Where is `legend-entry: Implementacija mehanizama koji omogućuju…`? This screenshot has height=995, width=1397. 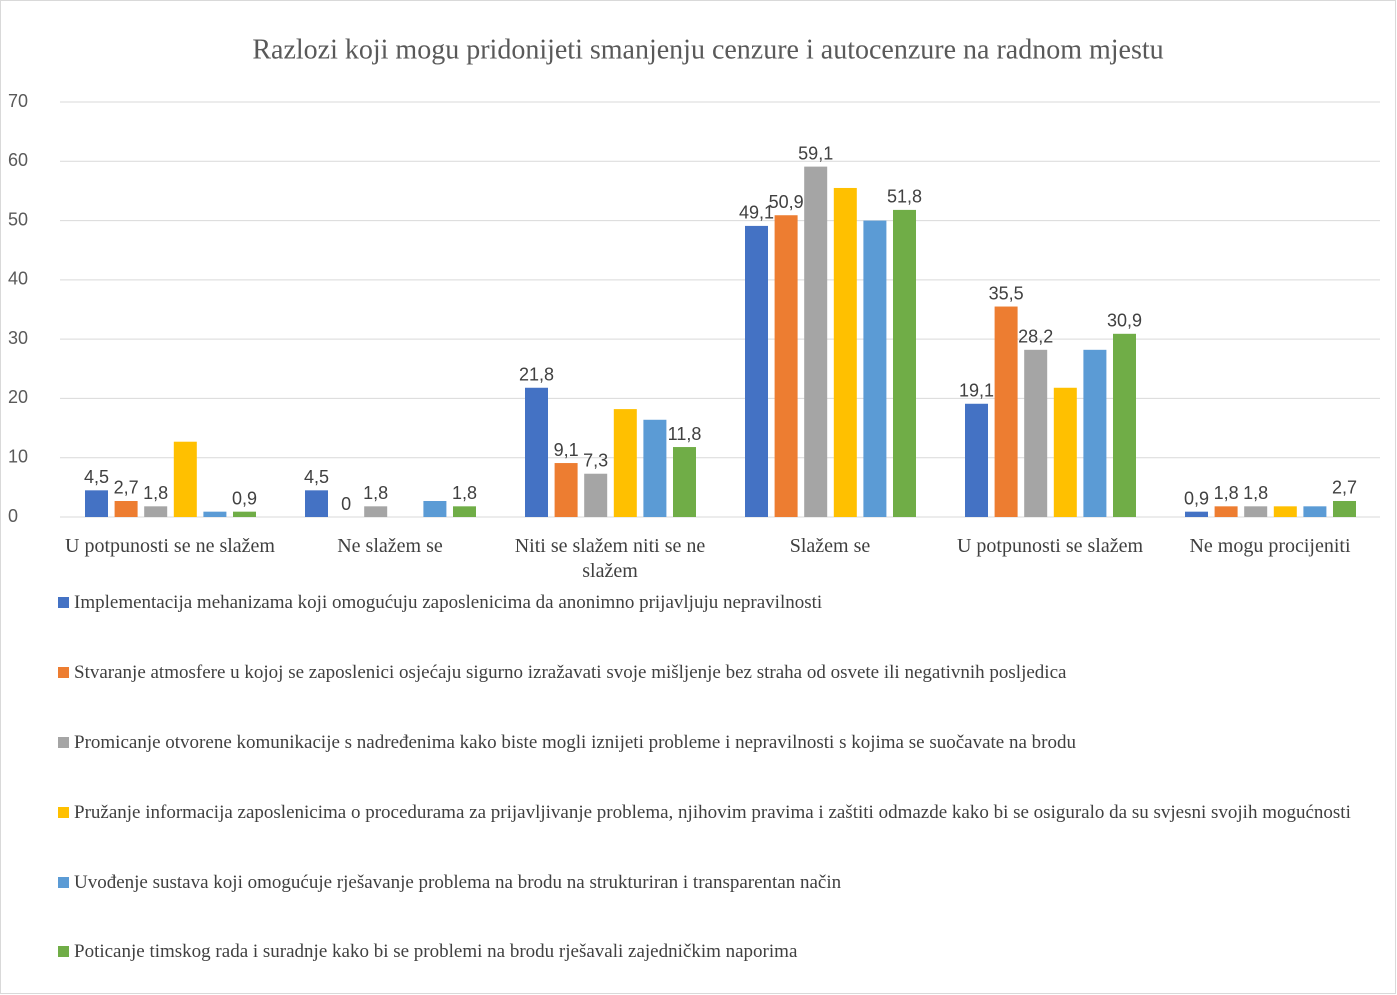 legend-entry: Implementacija mehanizama koji omogućuju… is located at coordinates (726, 603).